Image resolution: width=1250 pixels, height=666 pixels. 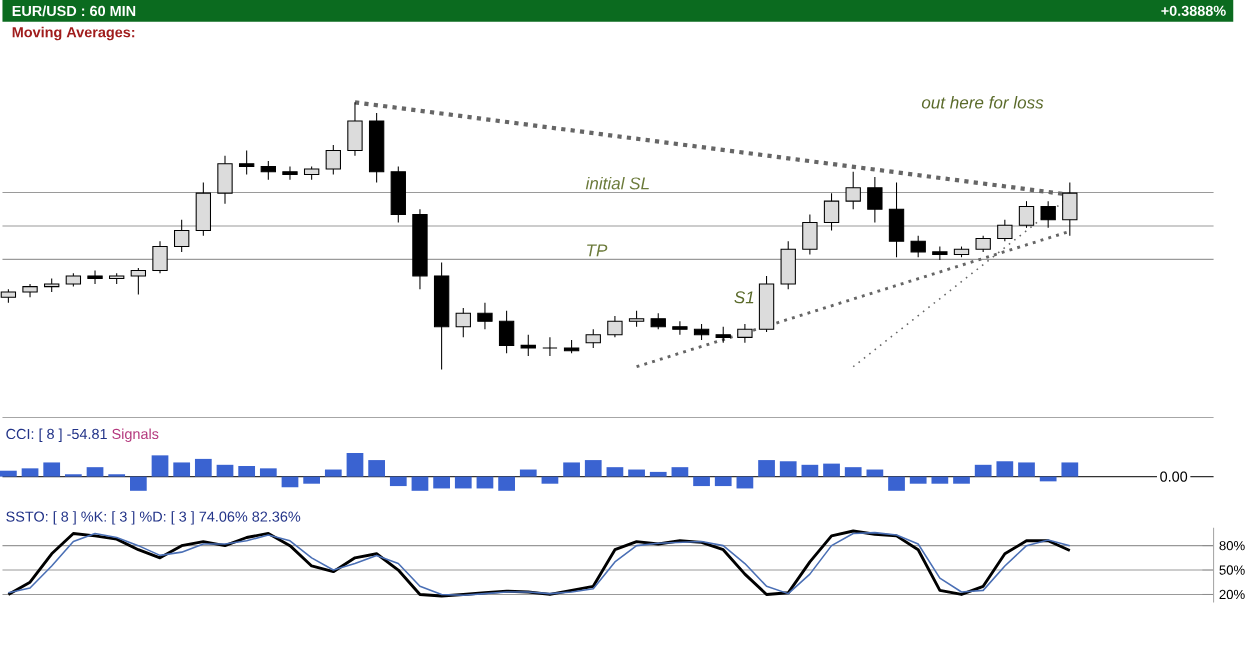 What do you see at coordinates (617, 183) in the screenshot?
I see `ref-line-label: initial SL` at bounding box center [617, 183].